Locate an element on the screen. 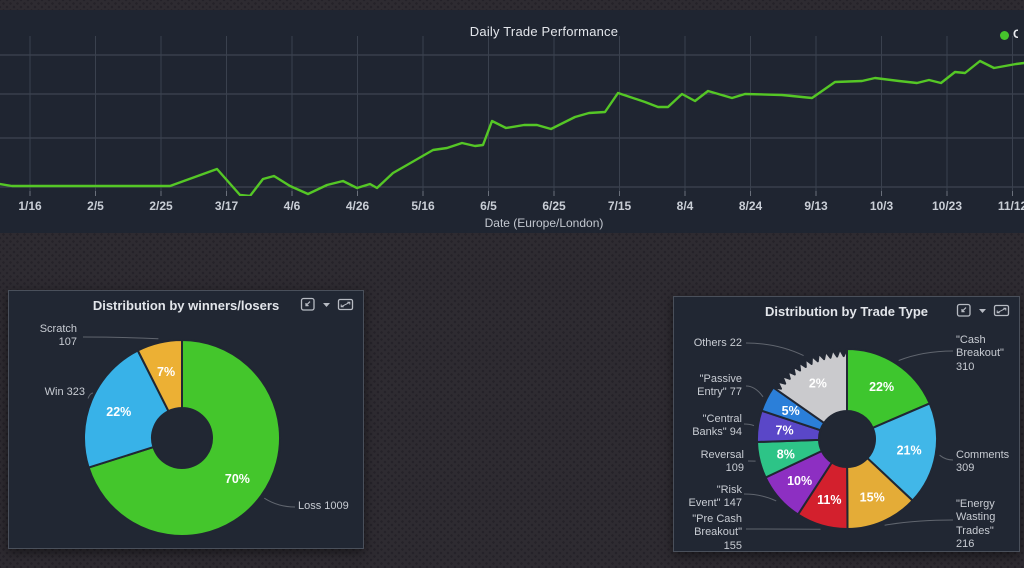  x-tick-label: 4/26 is located at coordinates (357, 206).